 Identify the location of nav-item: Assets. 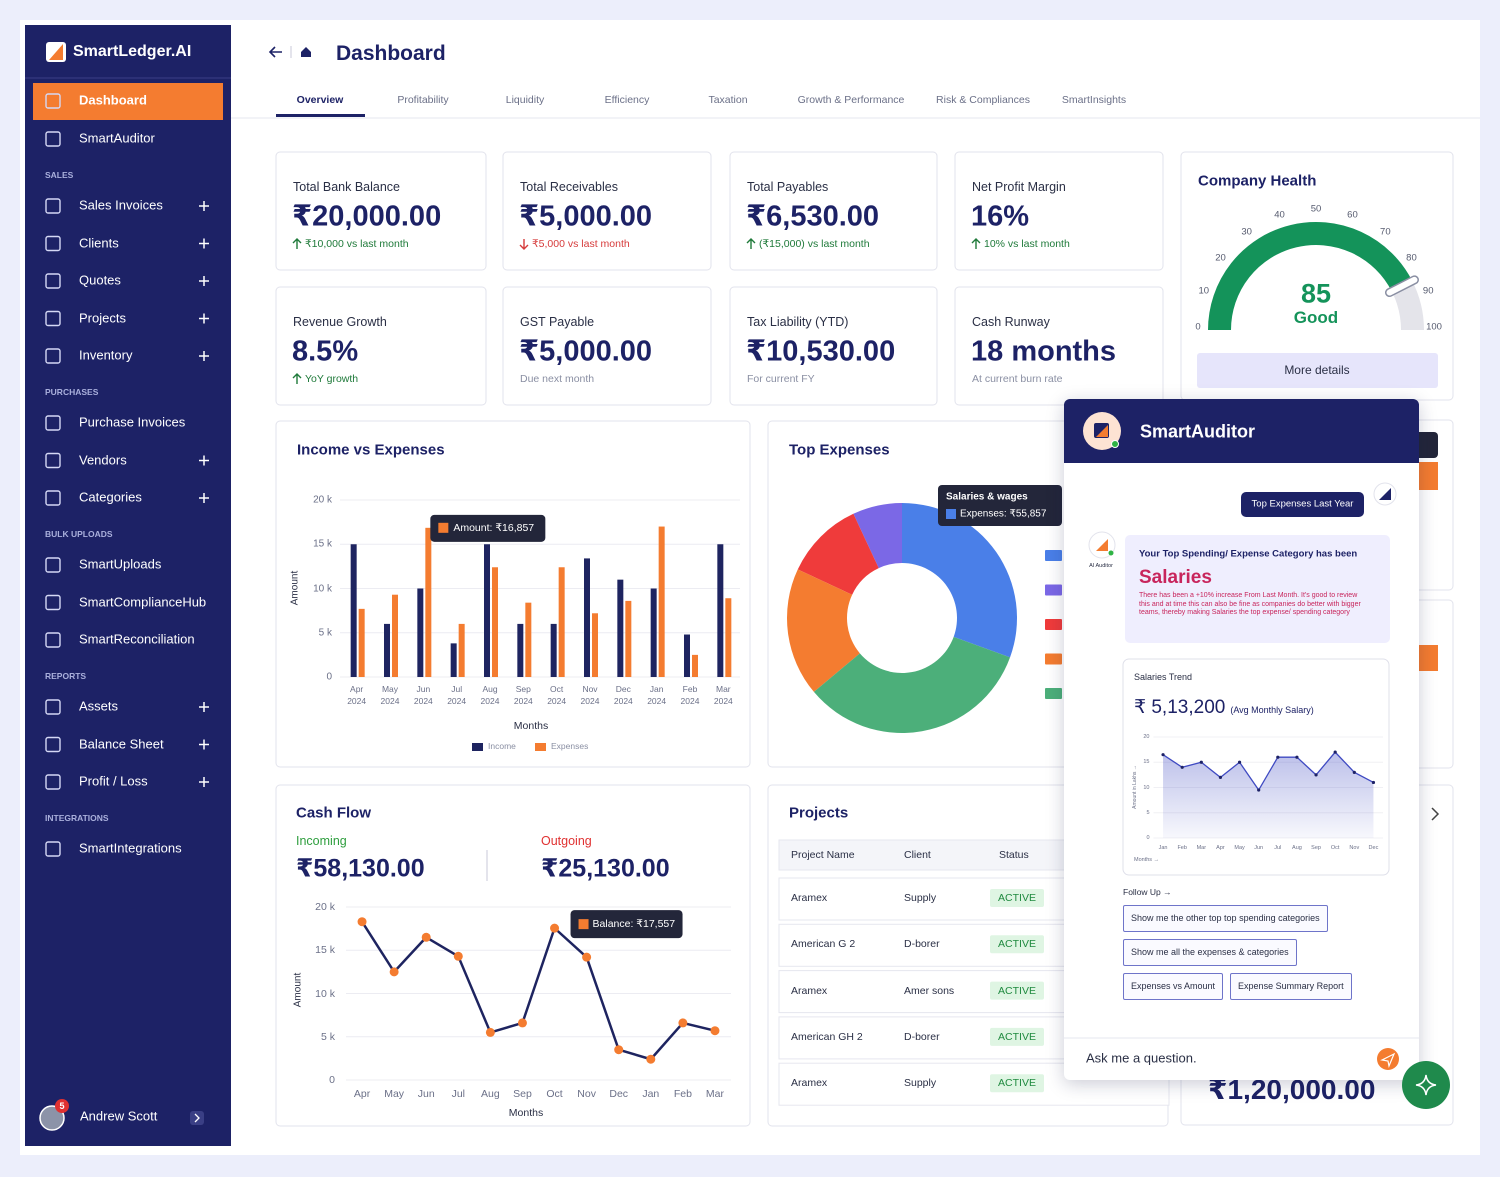
(99, 706).